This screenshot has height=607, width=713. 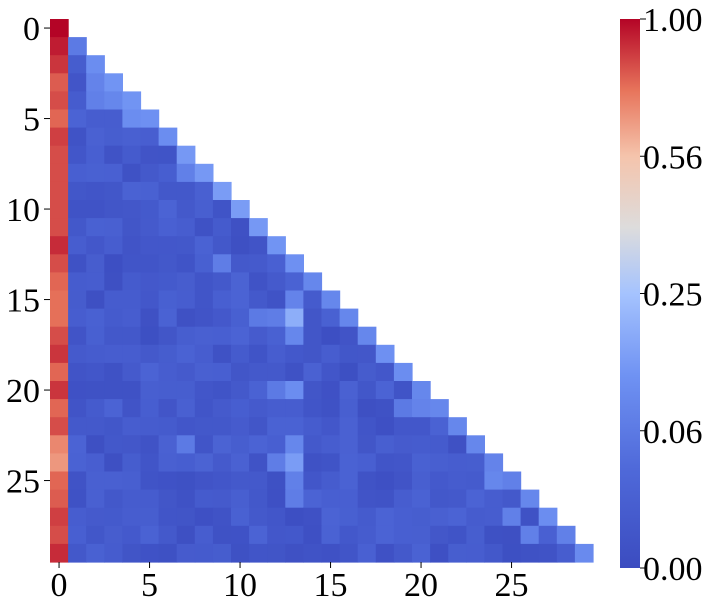 I want to click on y-tick-label: 15, so click(x=23, y=301).